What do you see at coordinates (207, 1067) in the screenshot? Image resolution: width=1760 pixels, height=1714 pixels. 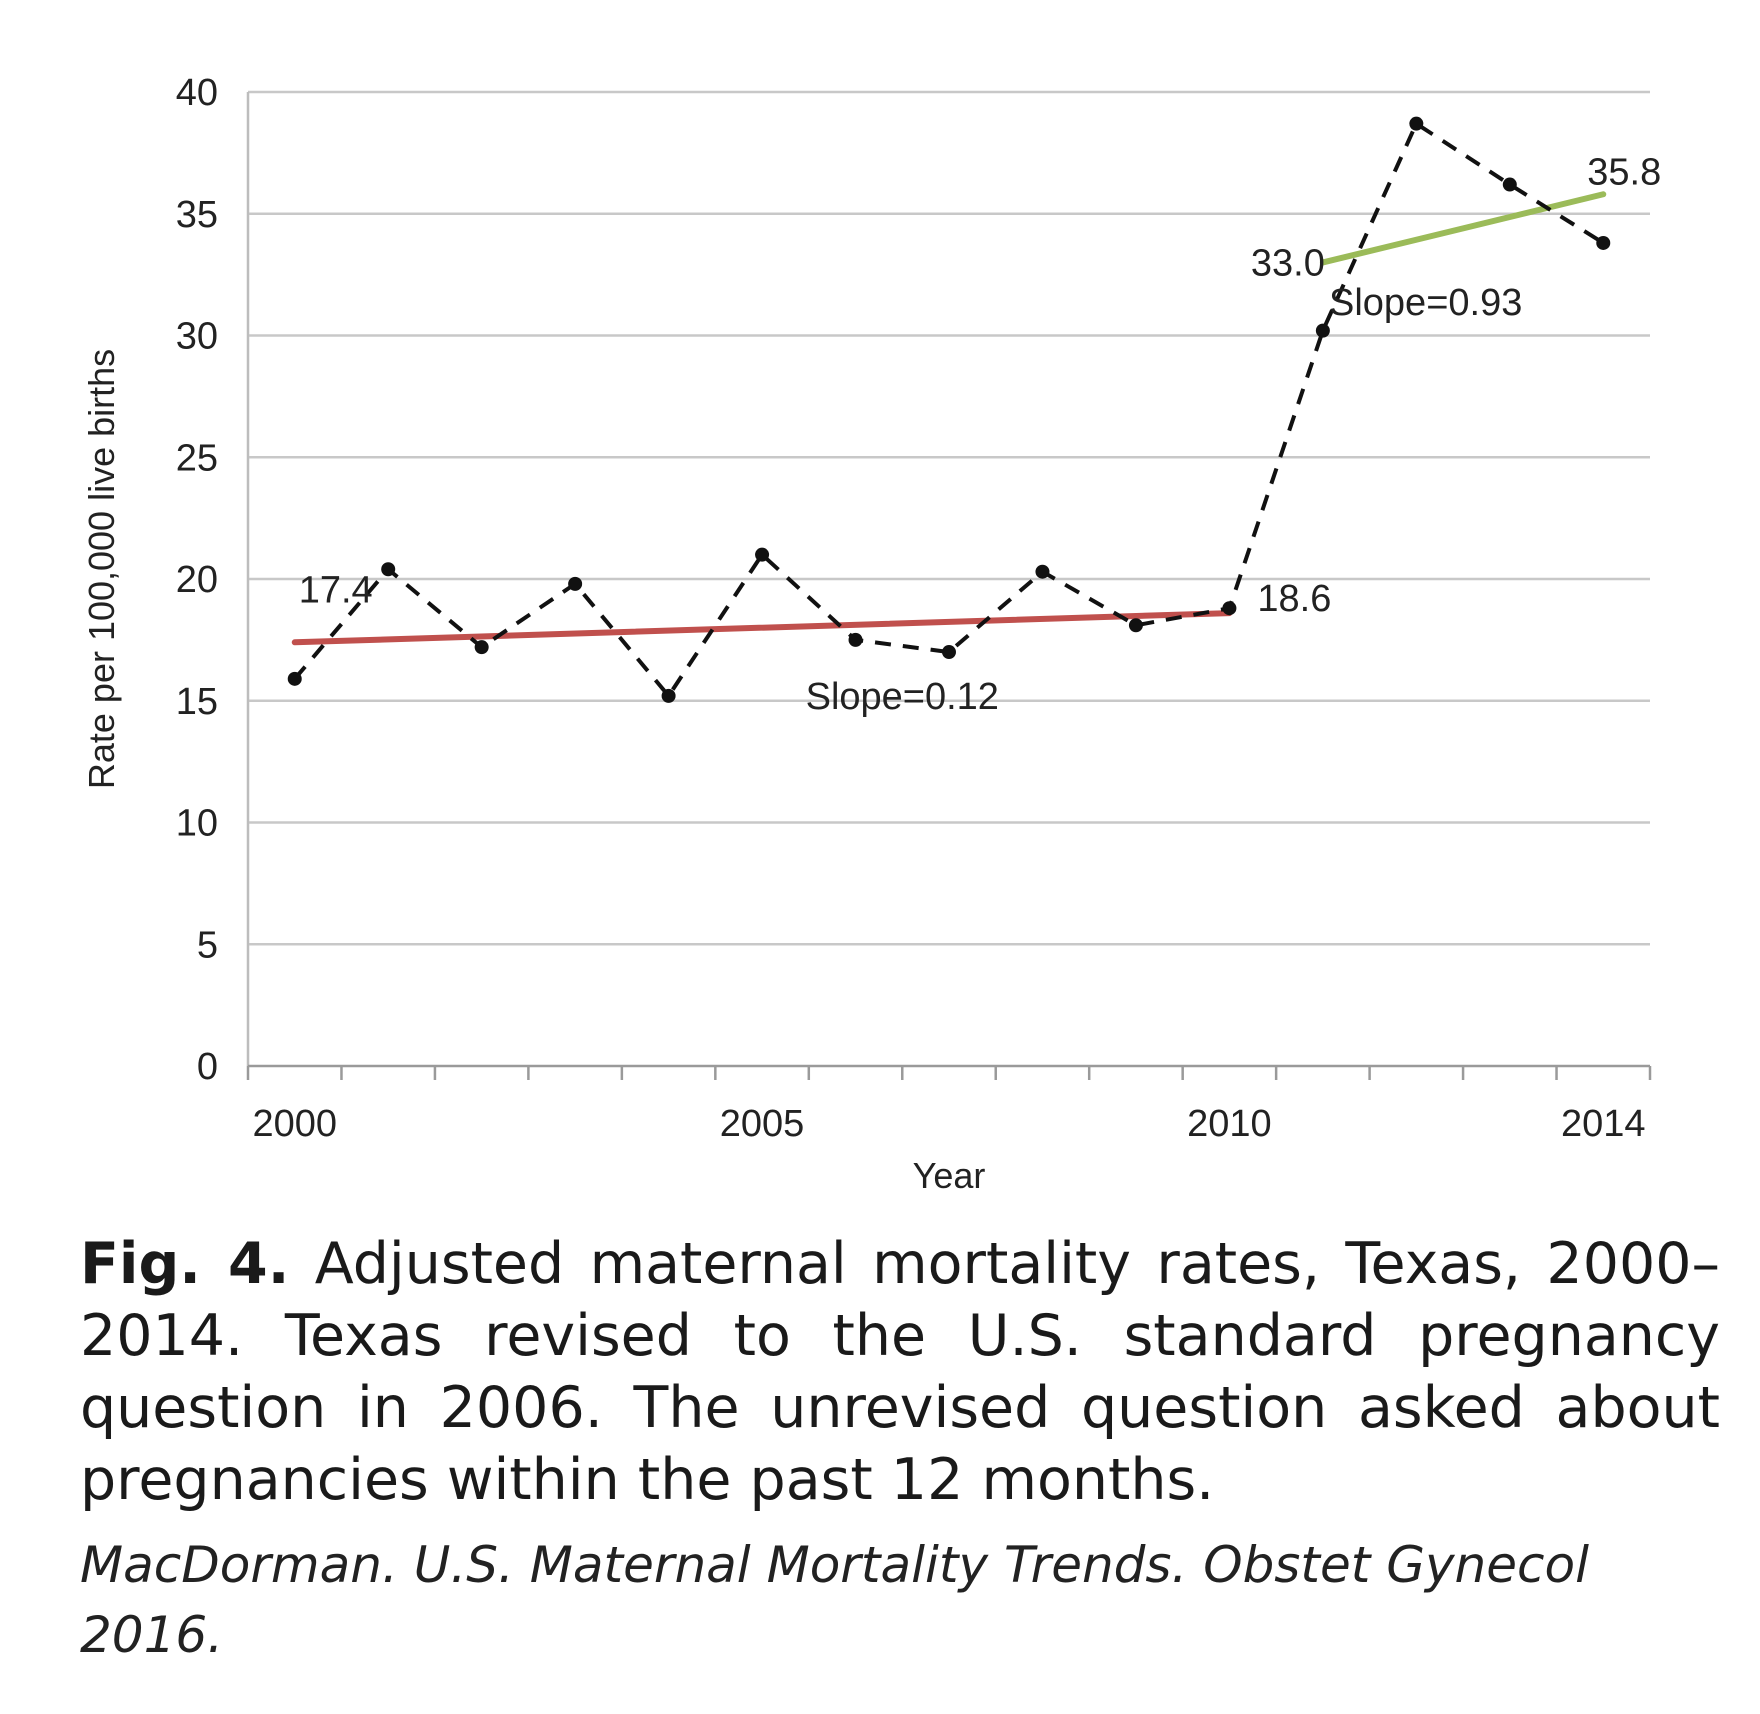 I see `y-tick-label: 0` at bounding box center [207, 1067].